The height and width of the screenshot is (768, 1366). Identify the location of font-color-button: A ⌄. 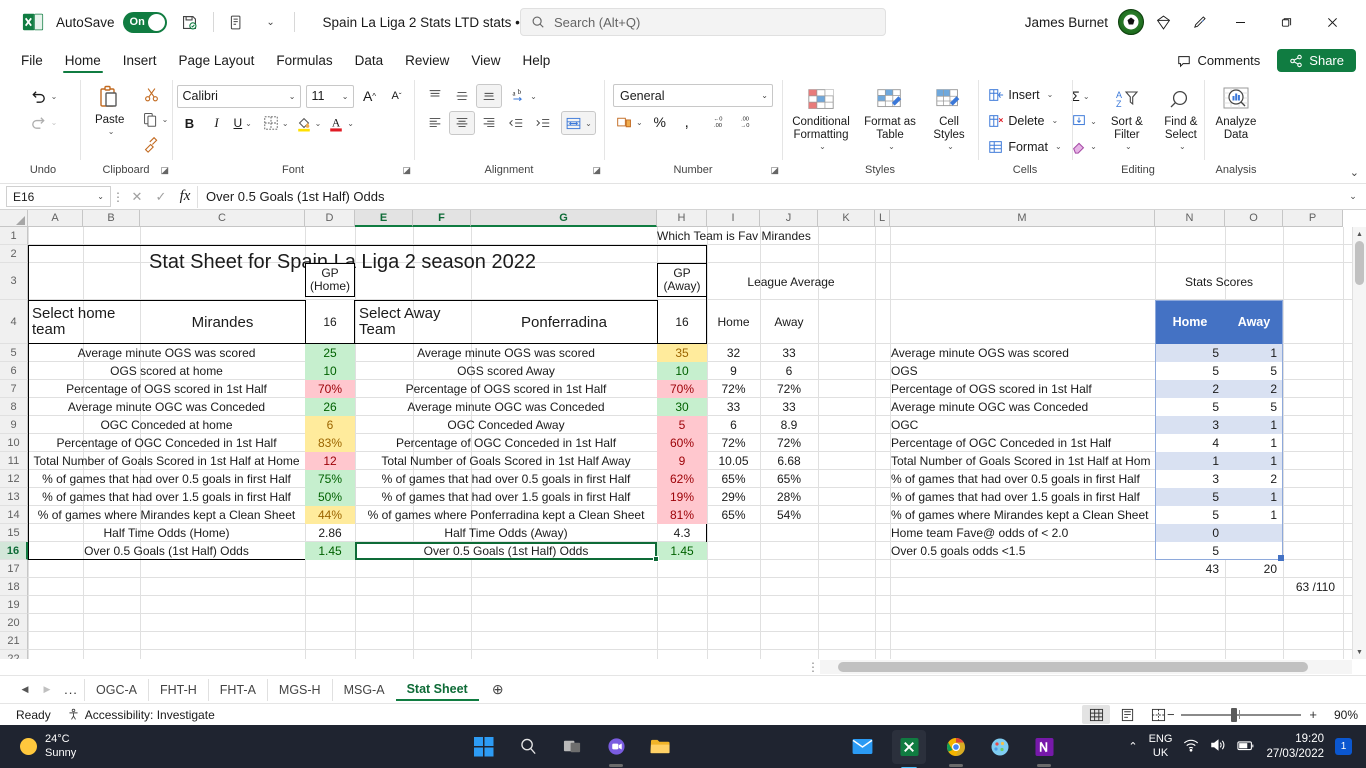
(342, 124).